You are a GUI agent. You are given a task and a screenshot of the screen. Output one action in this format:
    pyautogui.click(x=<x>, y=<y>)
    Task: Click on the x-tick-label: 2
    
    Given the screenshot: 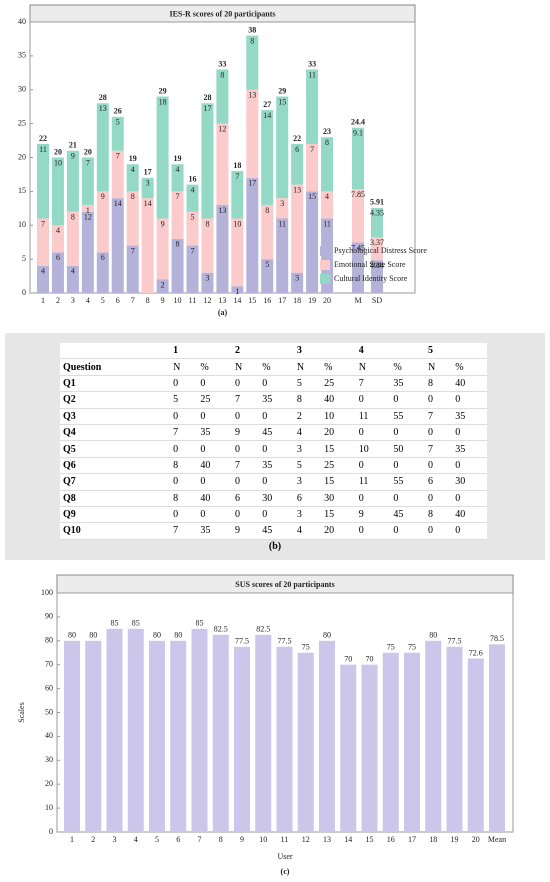 What is the action you would take?
    pyautogui.click(x=93, y=839)
    